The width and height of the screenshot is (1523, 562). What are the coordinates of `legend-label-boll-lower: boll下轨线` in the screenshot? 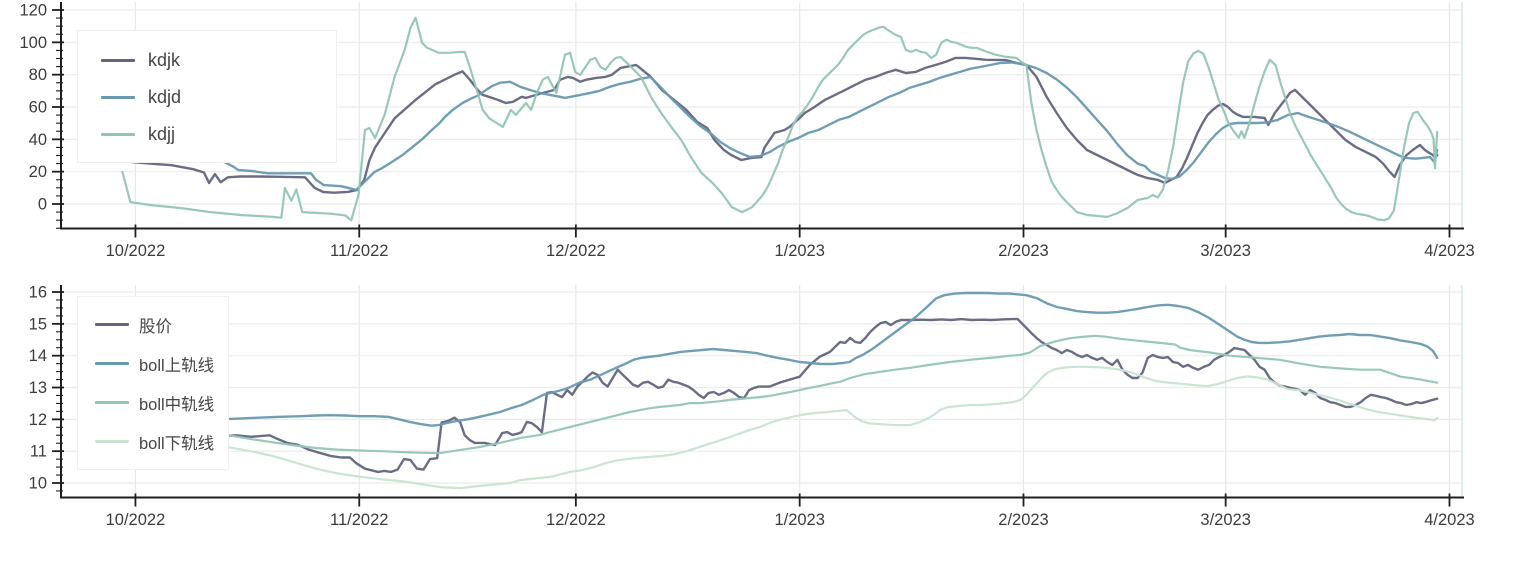 It's located at (177, 443).